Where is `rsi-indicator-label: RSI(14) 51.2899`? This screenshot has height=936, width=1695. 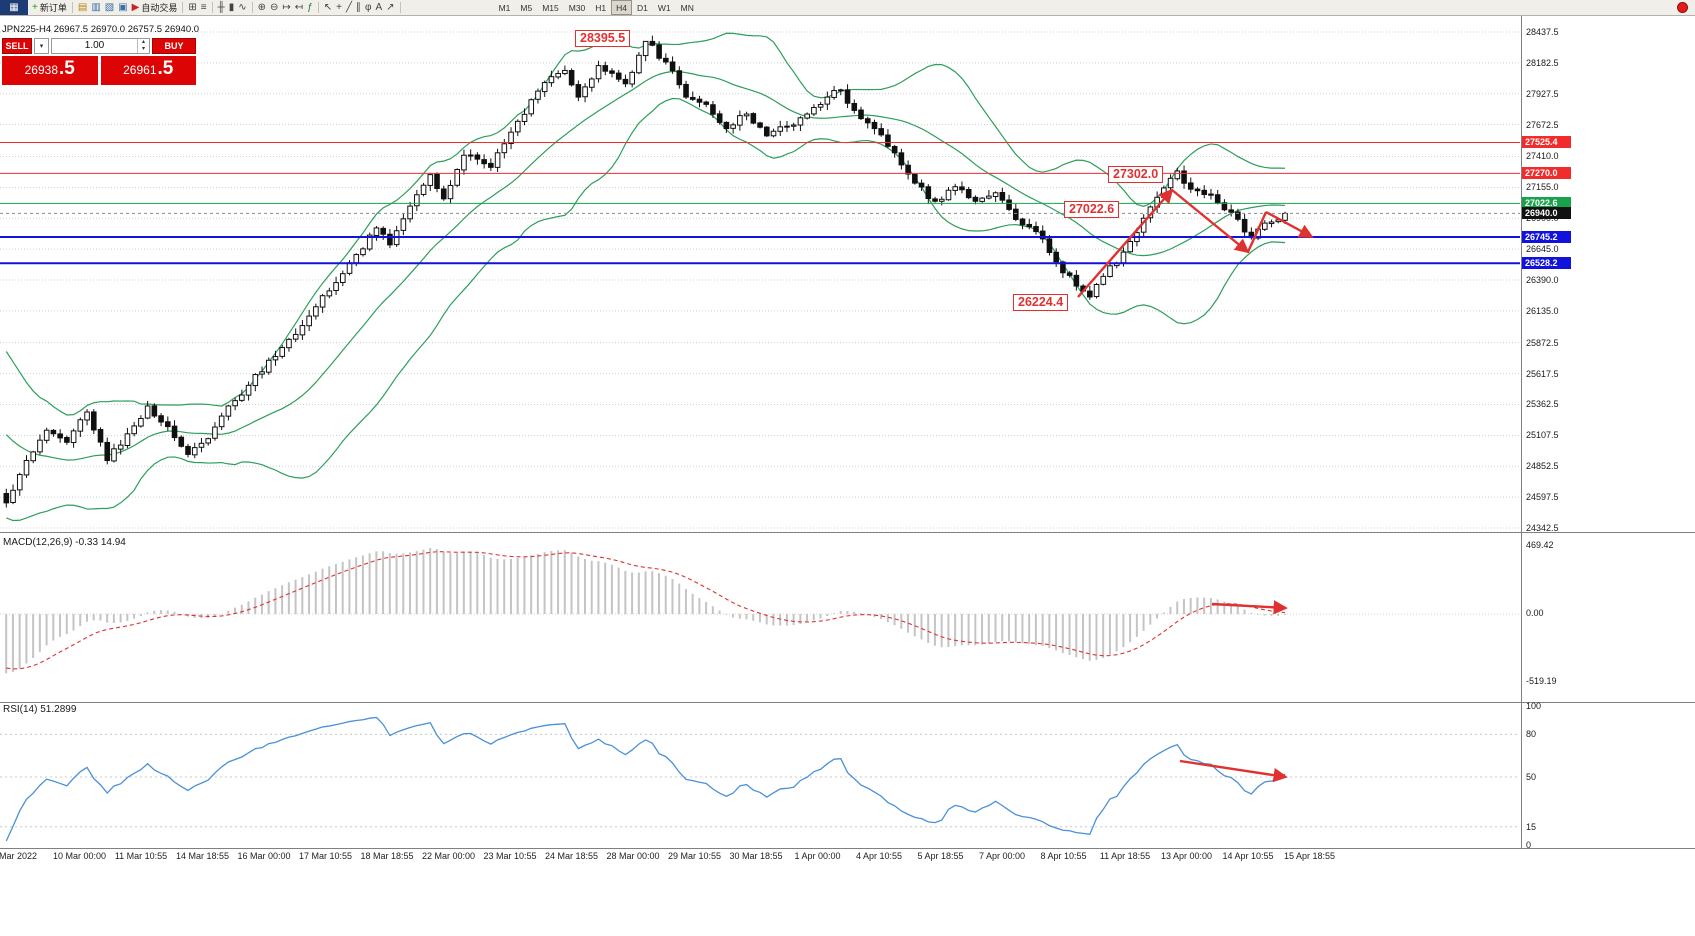 rsi-indicator-label: RSI(14) 51.2899 is located at coordinates (40, 709).